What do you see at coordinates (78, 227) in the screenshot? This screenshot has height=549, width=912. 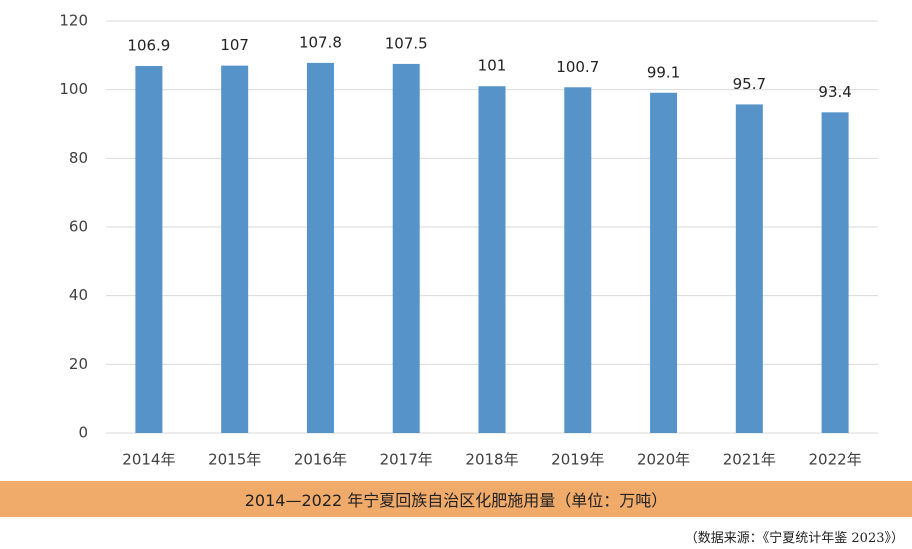 I see `y-tick-label: 60` at bounding box center [78, 227].